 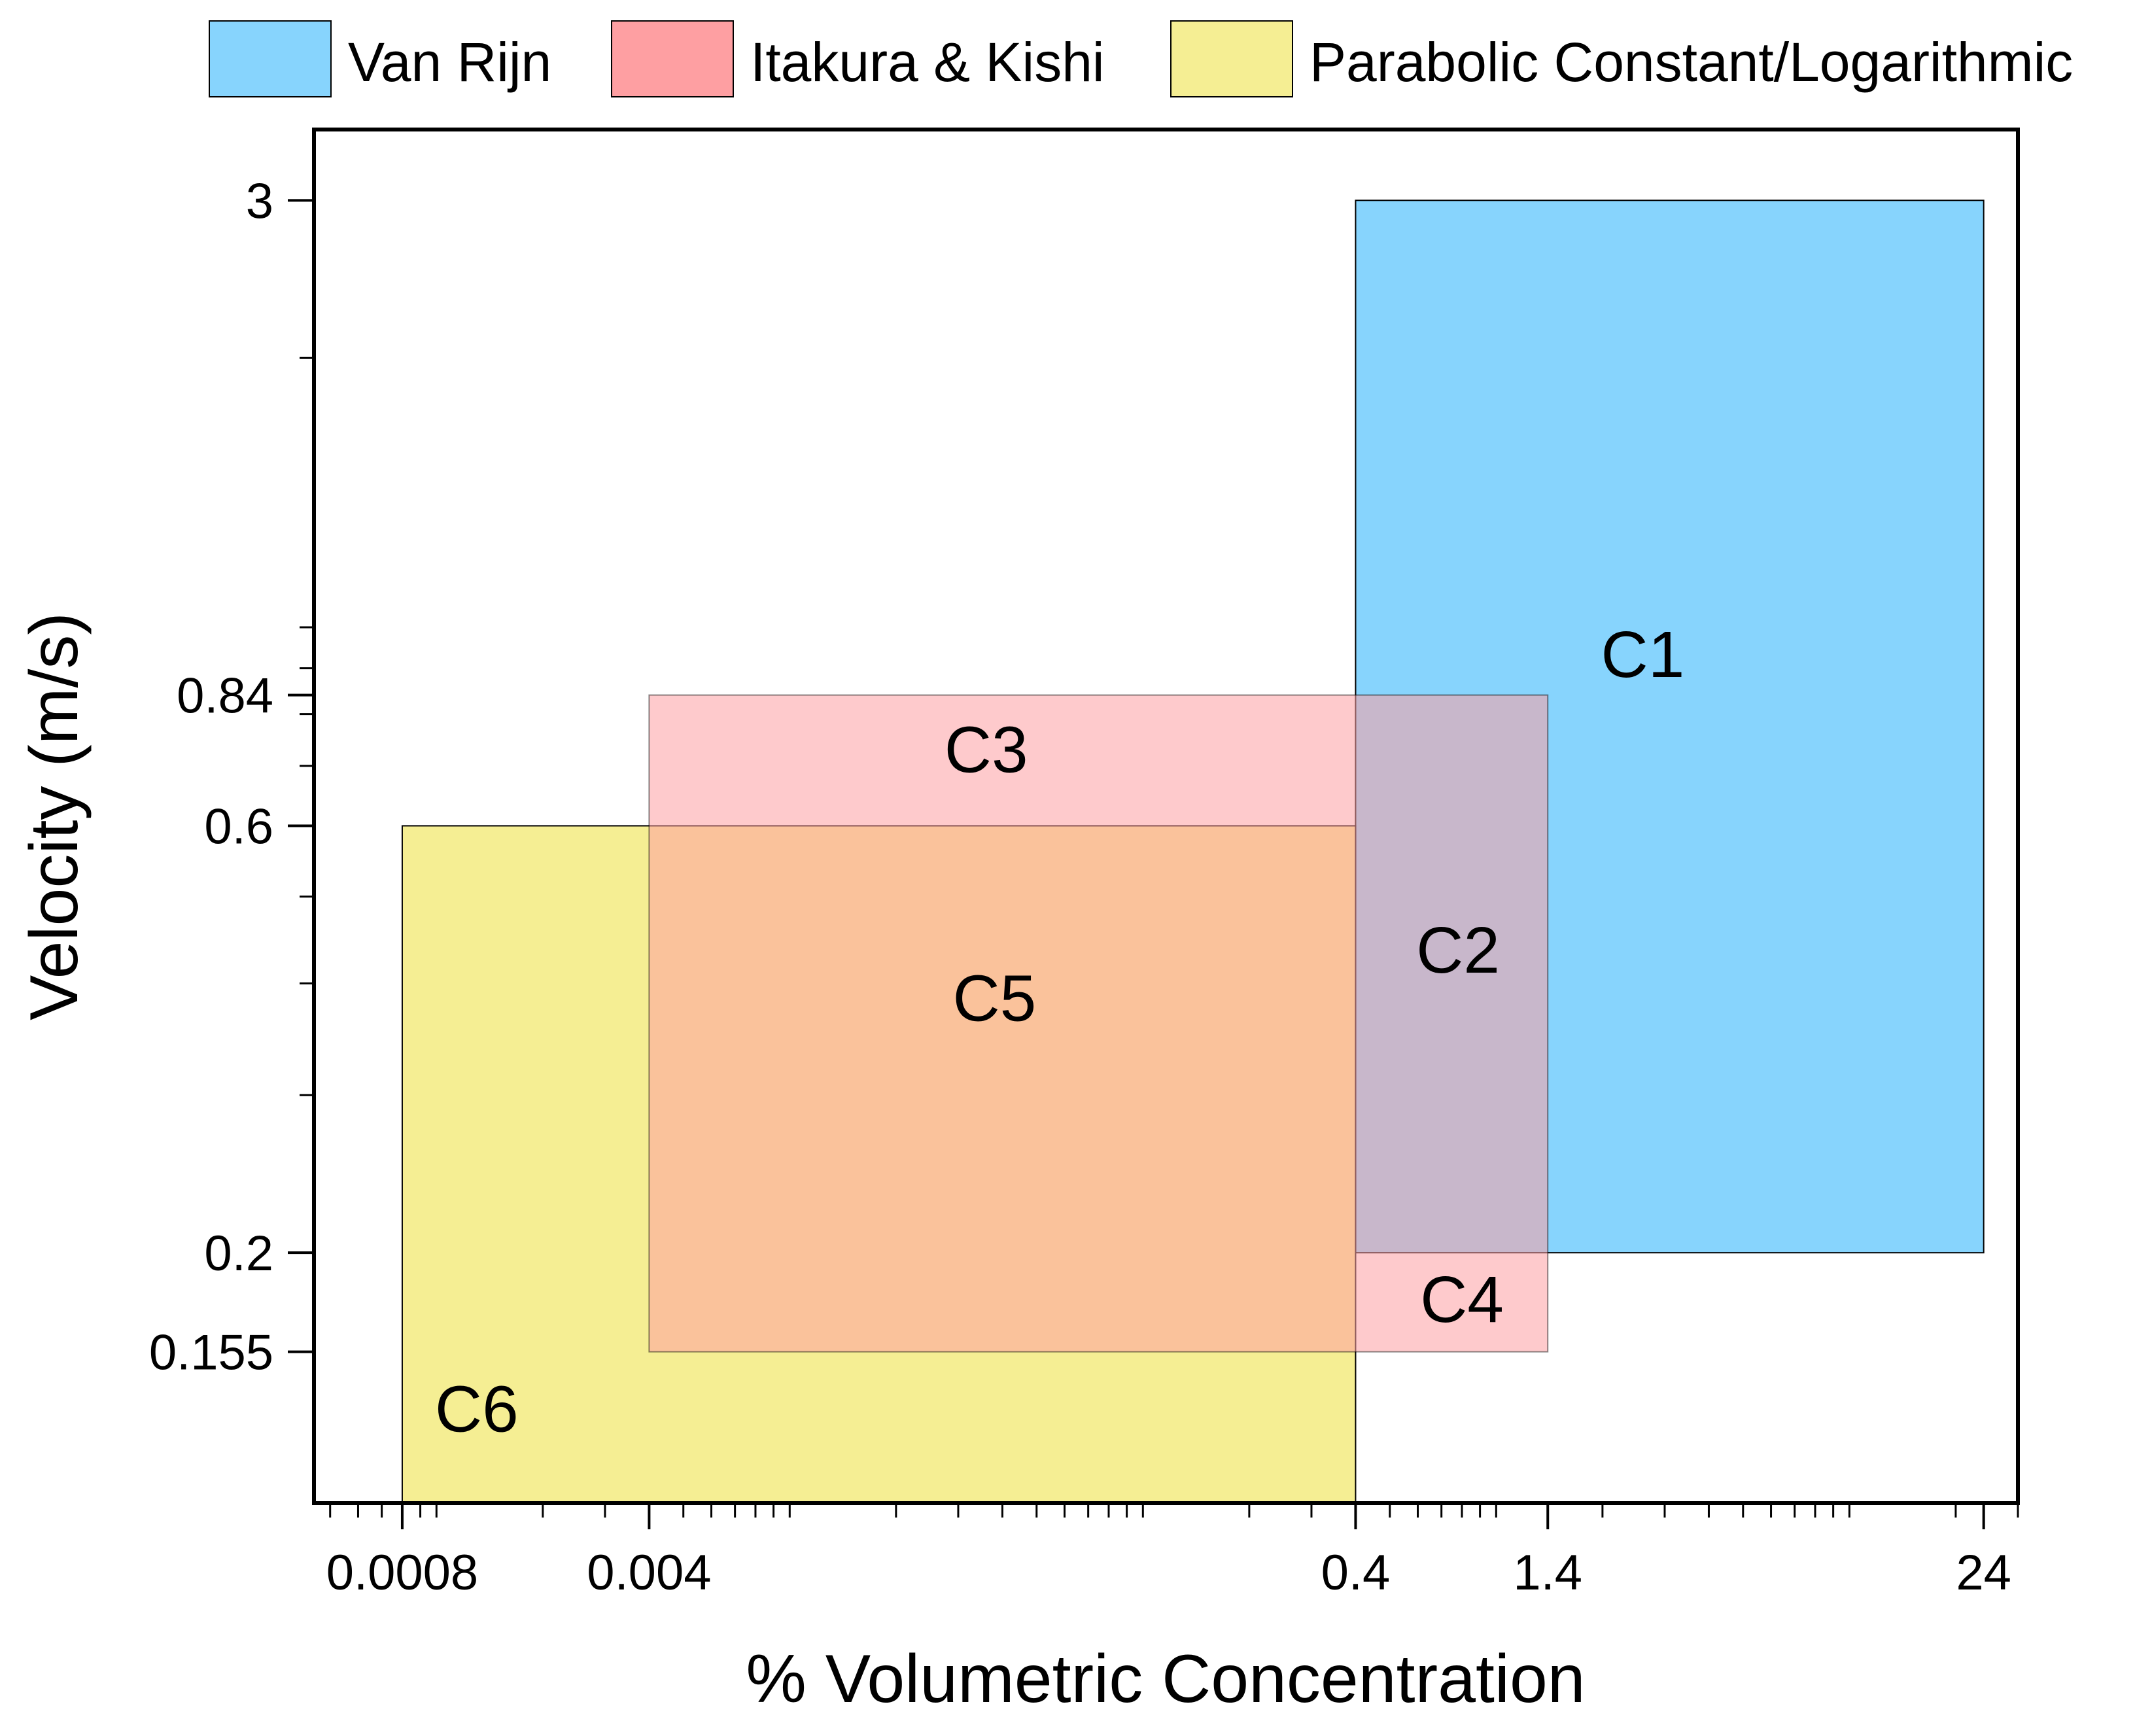 What do you see at coordinates (225, 696) in the screenshot?
I see `y-tick-label: 0.84` at bounding box center [225, 696].